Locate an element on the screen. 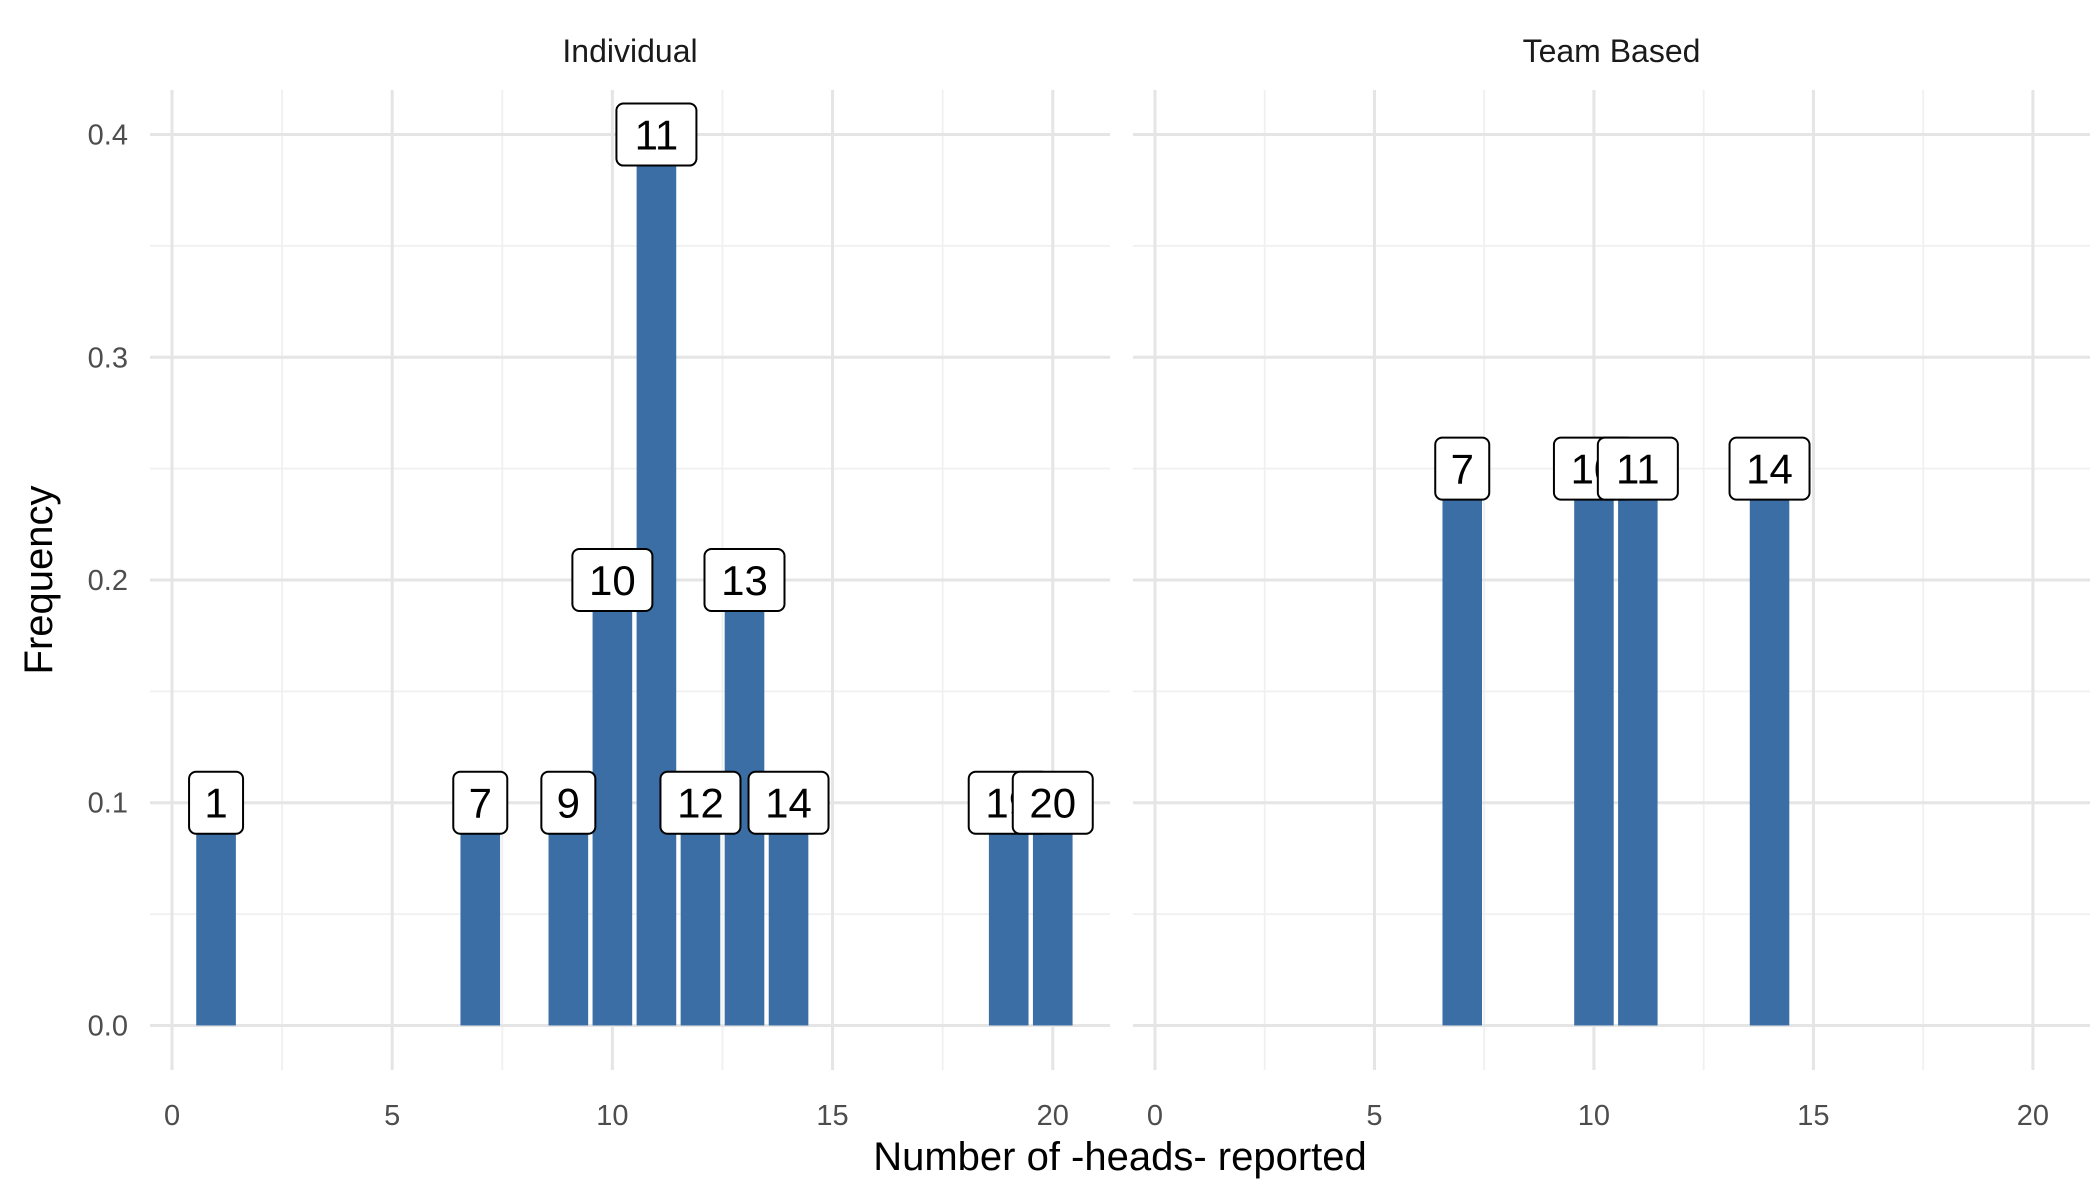 This screenshot has width=2100, height=1200. y-tick-label: 0.2 is located at coordinates (108, 581).